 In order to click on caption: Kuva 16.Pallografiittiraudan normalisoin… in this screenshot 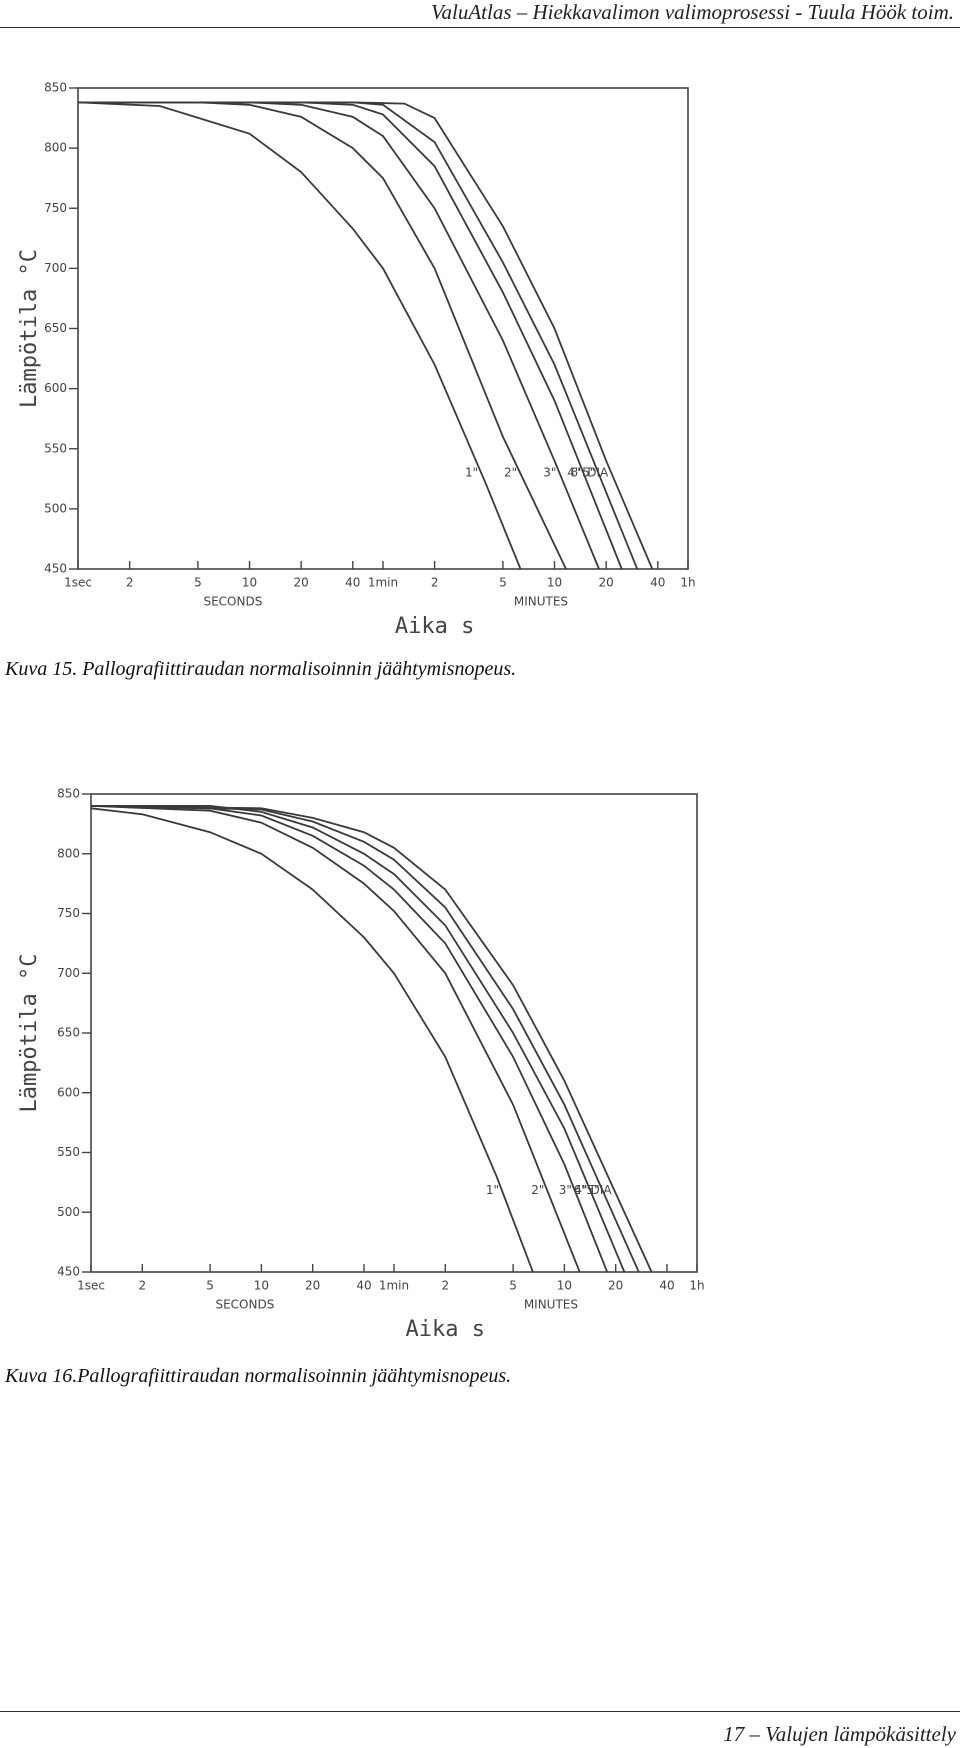, I will do `click(258, 1376)`.